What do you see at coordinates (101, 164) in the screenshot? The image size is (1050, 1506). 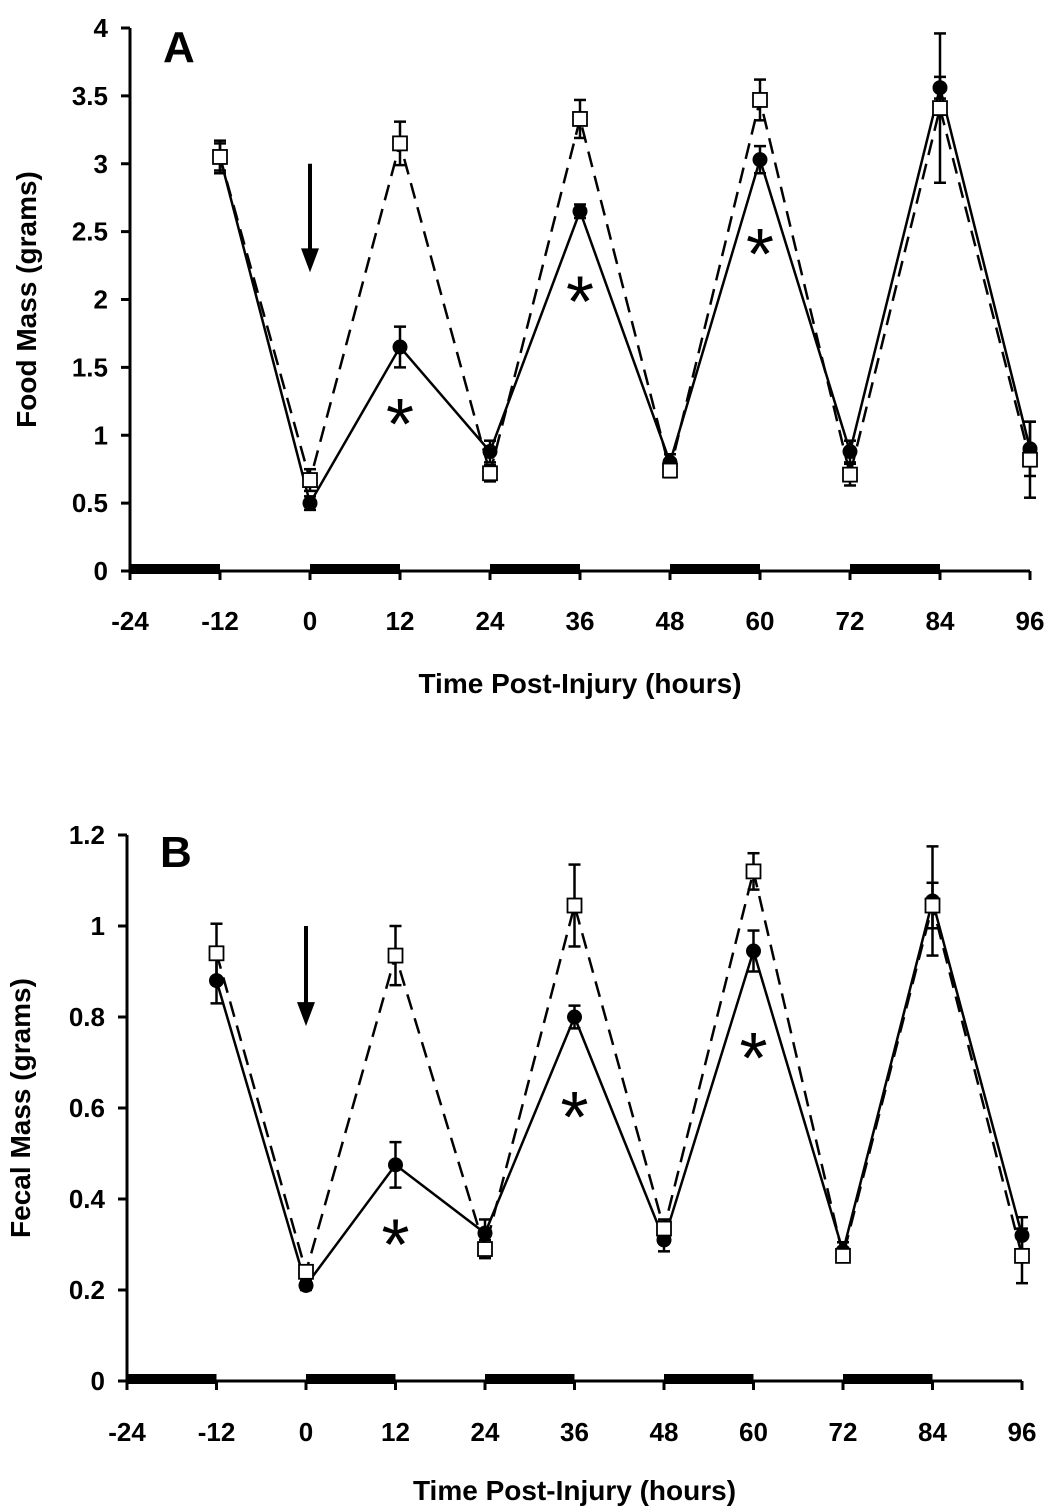 I see `y-tick-label: 3` at bounding box center [101, 164].